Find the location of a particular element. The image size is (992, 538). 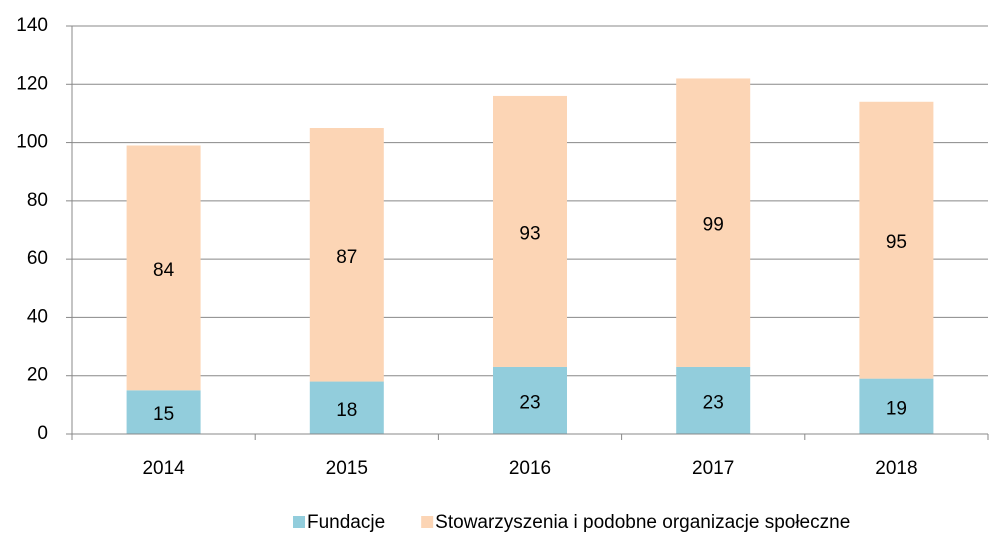

data-label: 99 is located at coordinates (713, 225).